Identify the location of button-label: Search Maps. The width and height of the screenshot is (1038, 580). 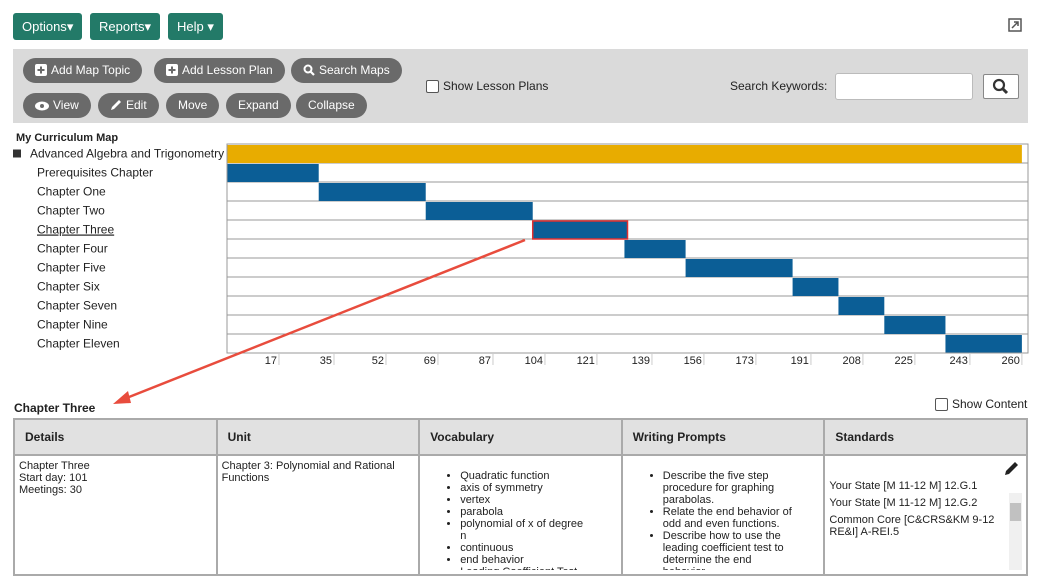
(354, 70).